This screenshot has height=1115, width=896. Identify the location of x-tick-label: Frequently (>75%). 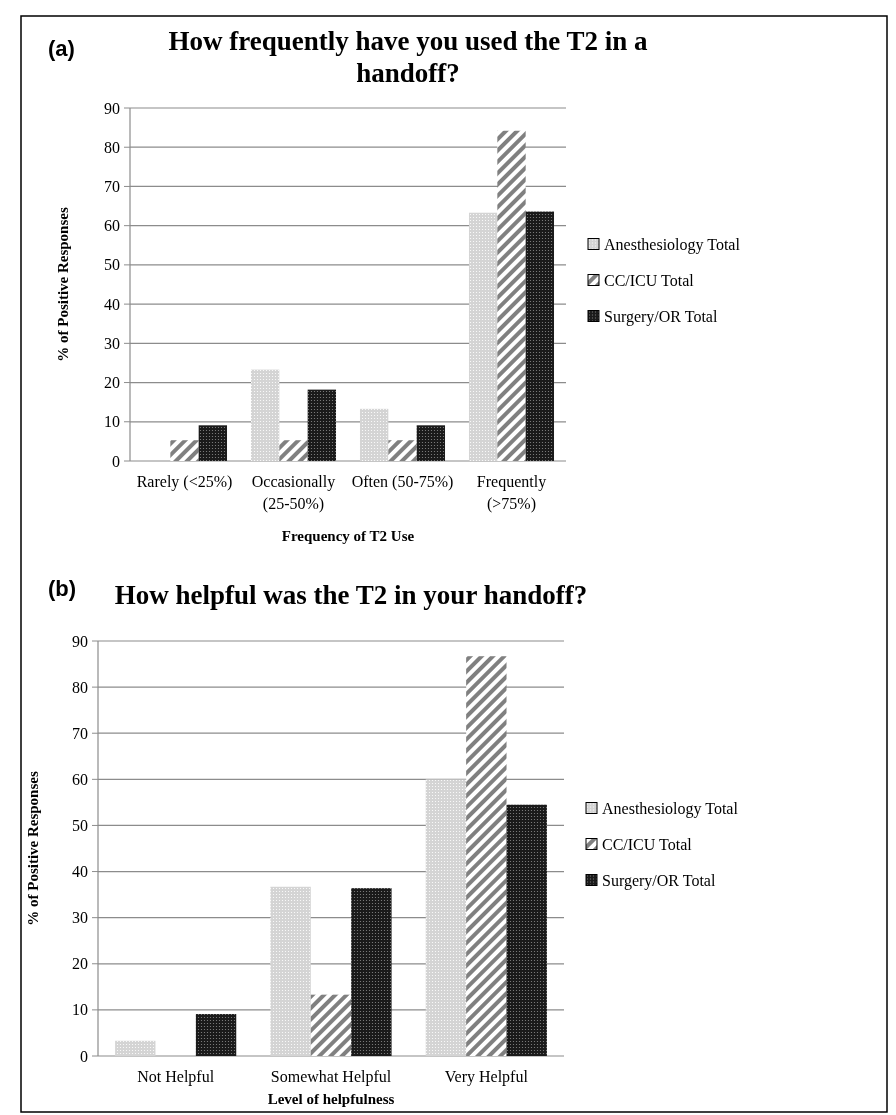
(511, 493).